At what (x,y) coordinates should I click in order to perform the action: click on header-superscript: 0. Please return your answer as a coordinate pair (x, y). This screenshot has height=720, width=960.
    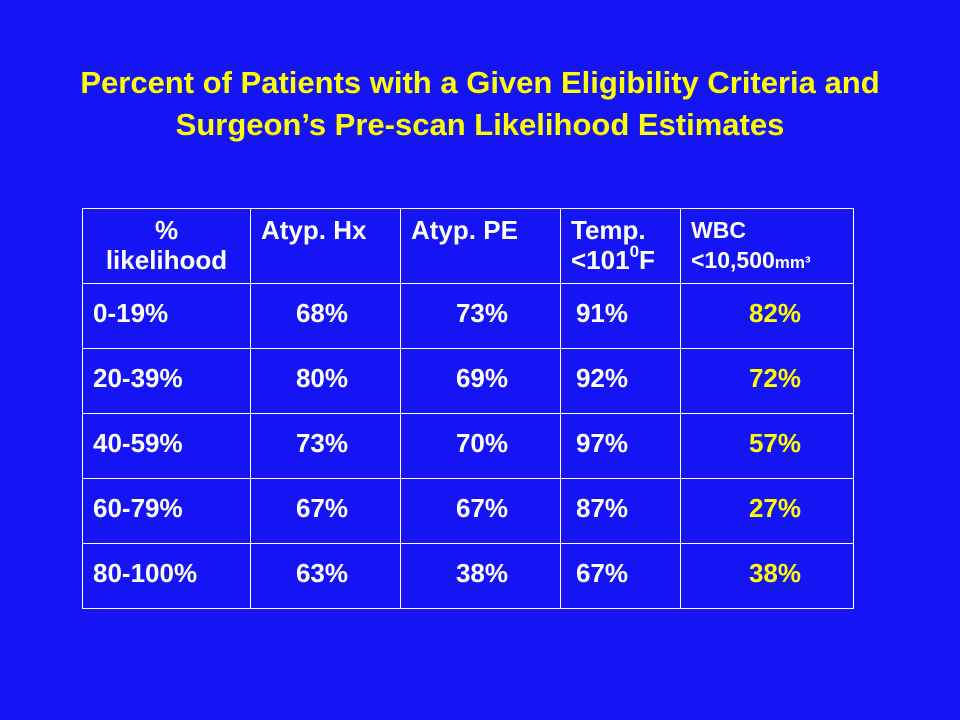
    Looking at the image, I should click on (634, 251).